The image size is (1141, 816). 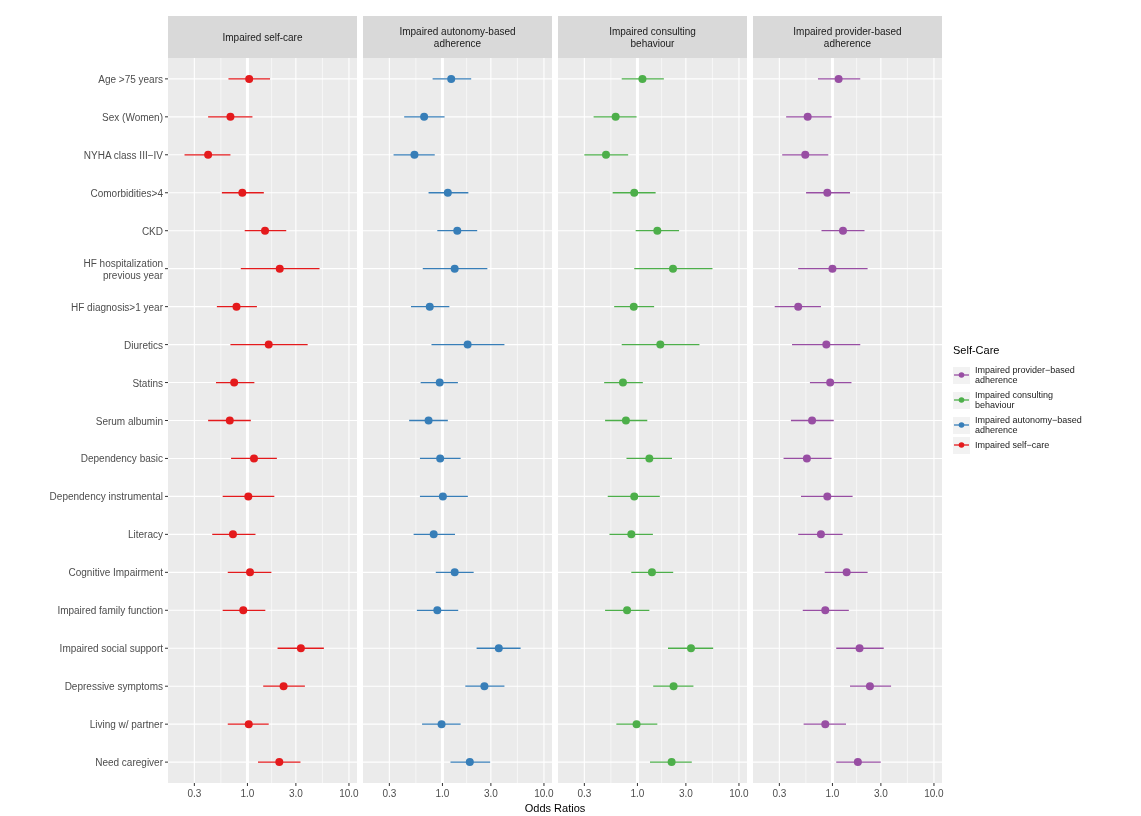 I want to click on y-tick-label: Sex (Women), so click(x=132, y=117).